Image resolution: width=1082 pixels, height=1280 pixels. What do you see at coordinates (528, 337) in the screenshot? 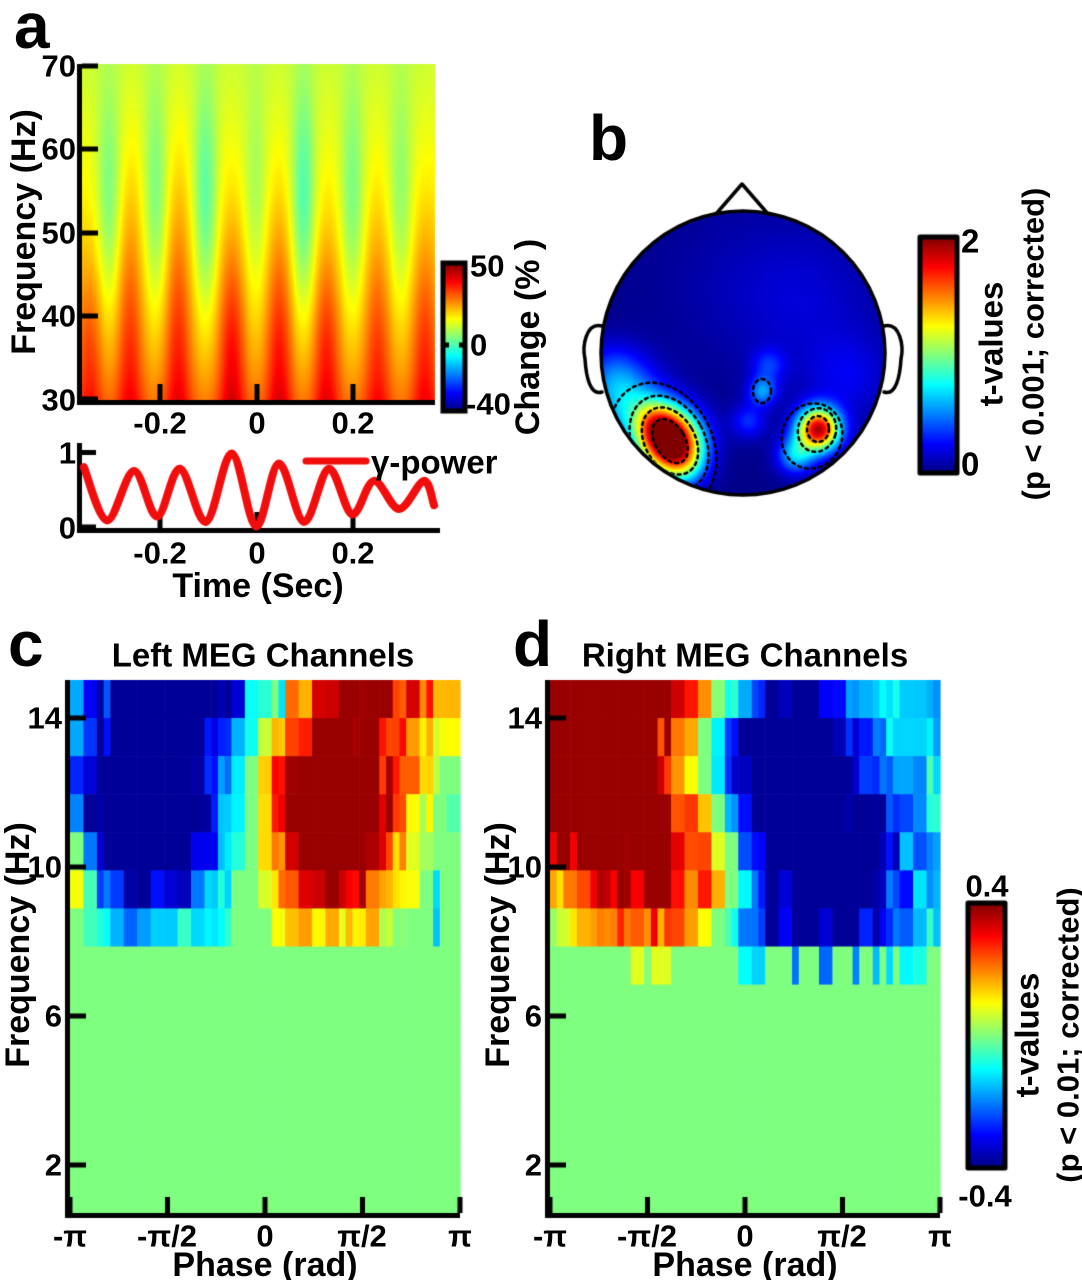
I see `change-colorbar-label: Change (% )` at bounding box center [528, 337].